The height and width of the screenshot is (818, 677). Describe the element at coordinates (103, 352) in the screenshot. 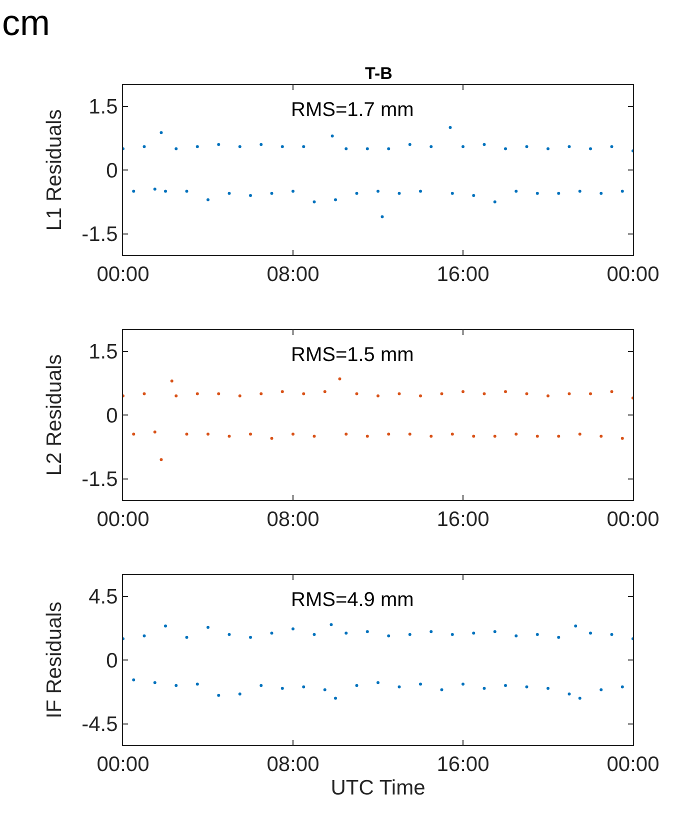

I see `y-tick-label: 1.5` at that location.